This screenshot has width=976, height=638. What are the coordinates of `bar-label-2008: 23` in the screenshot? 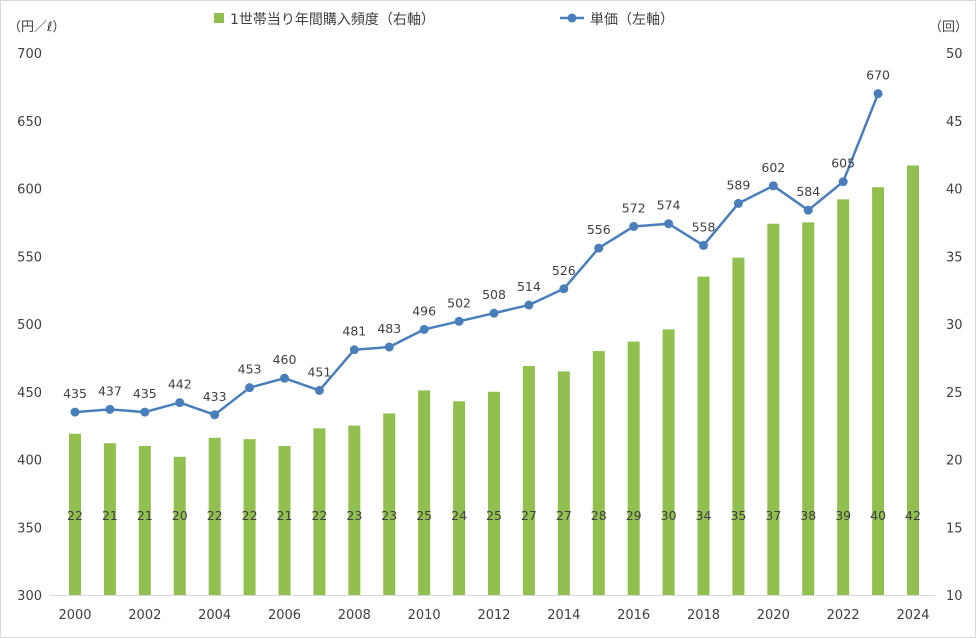 It's located at (354, 515).